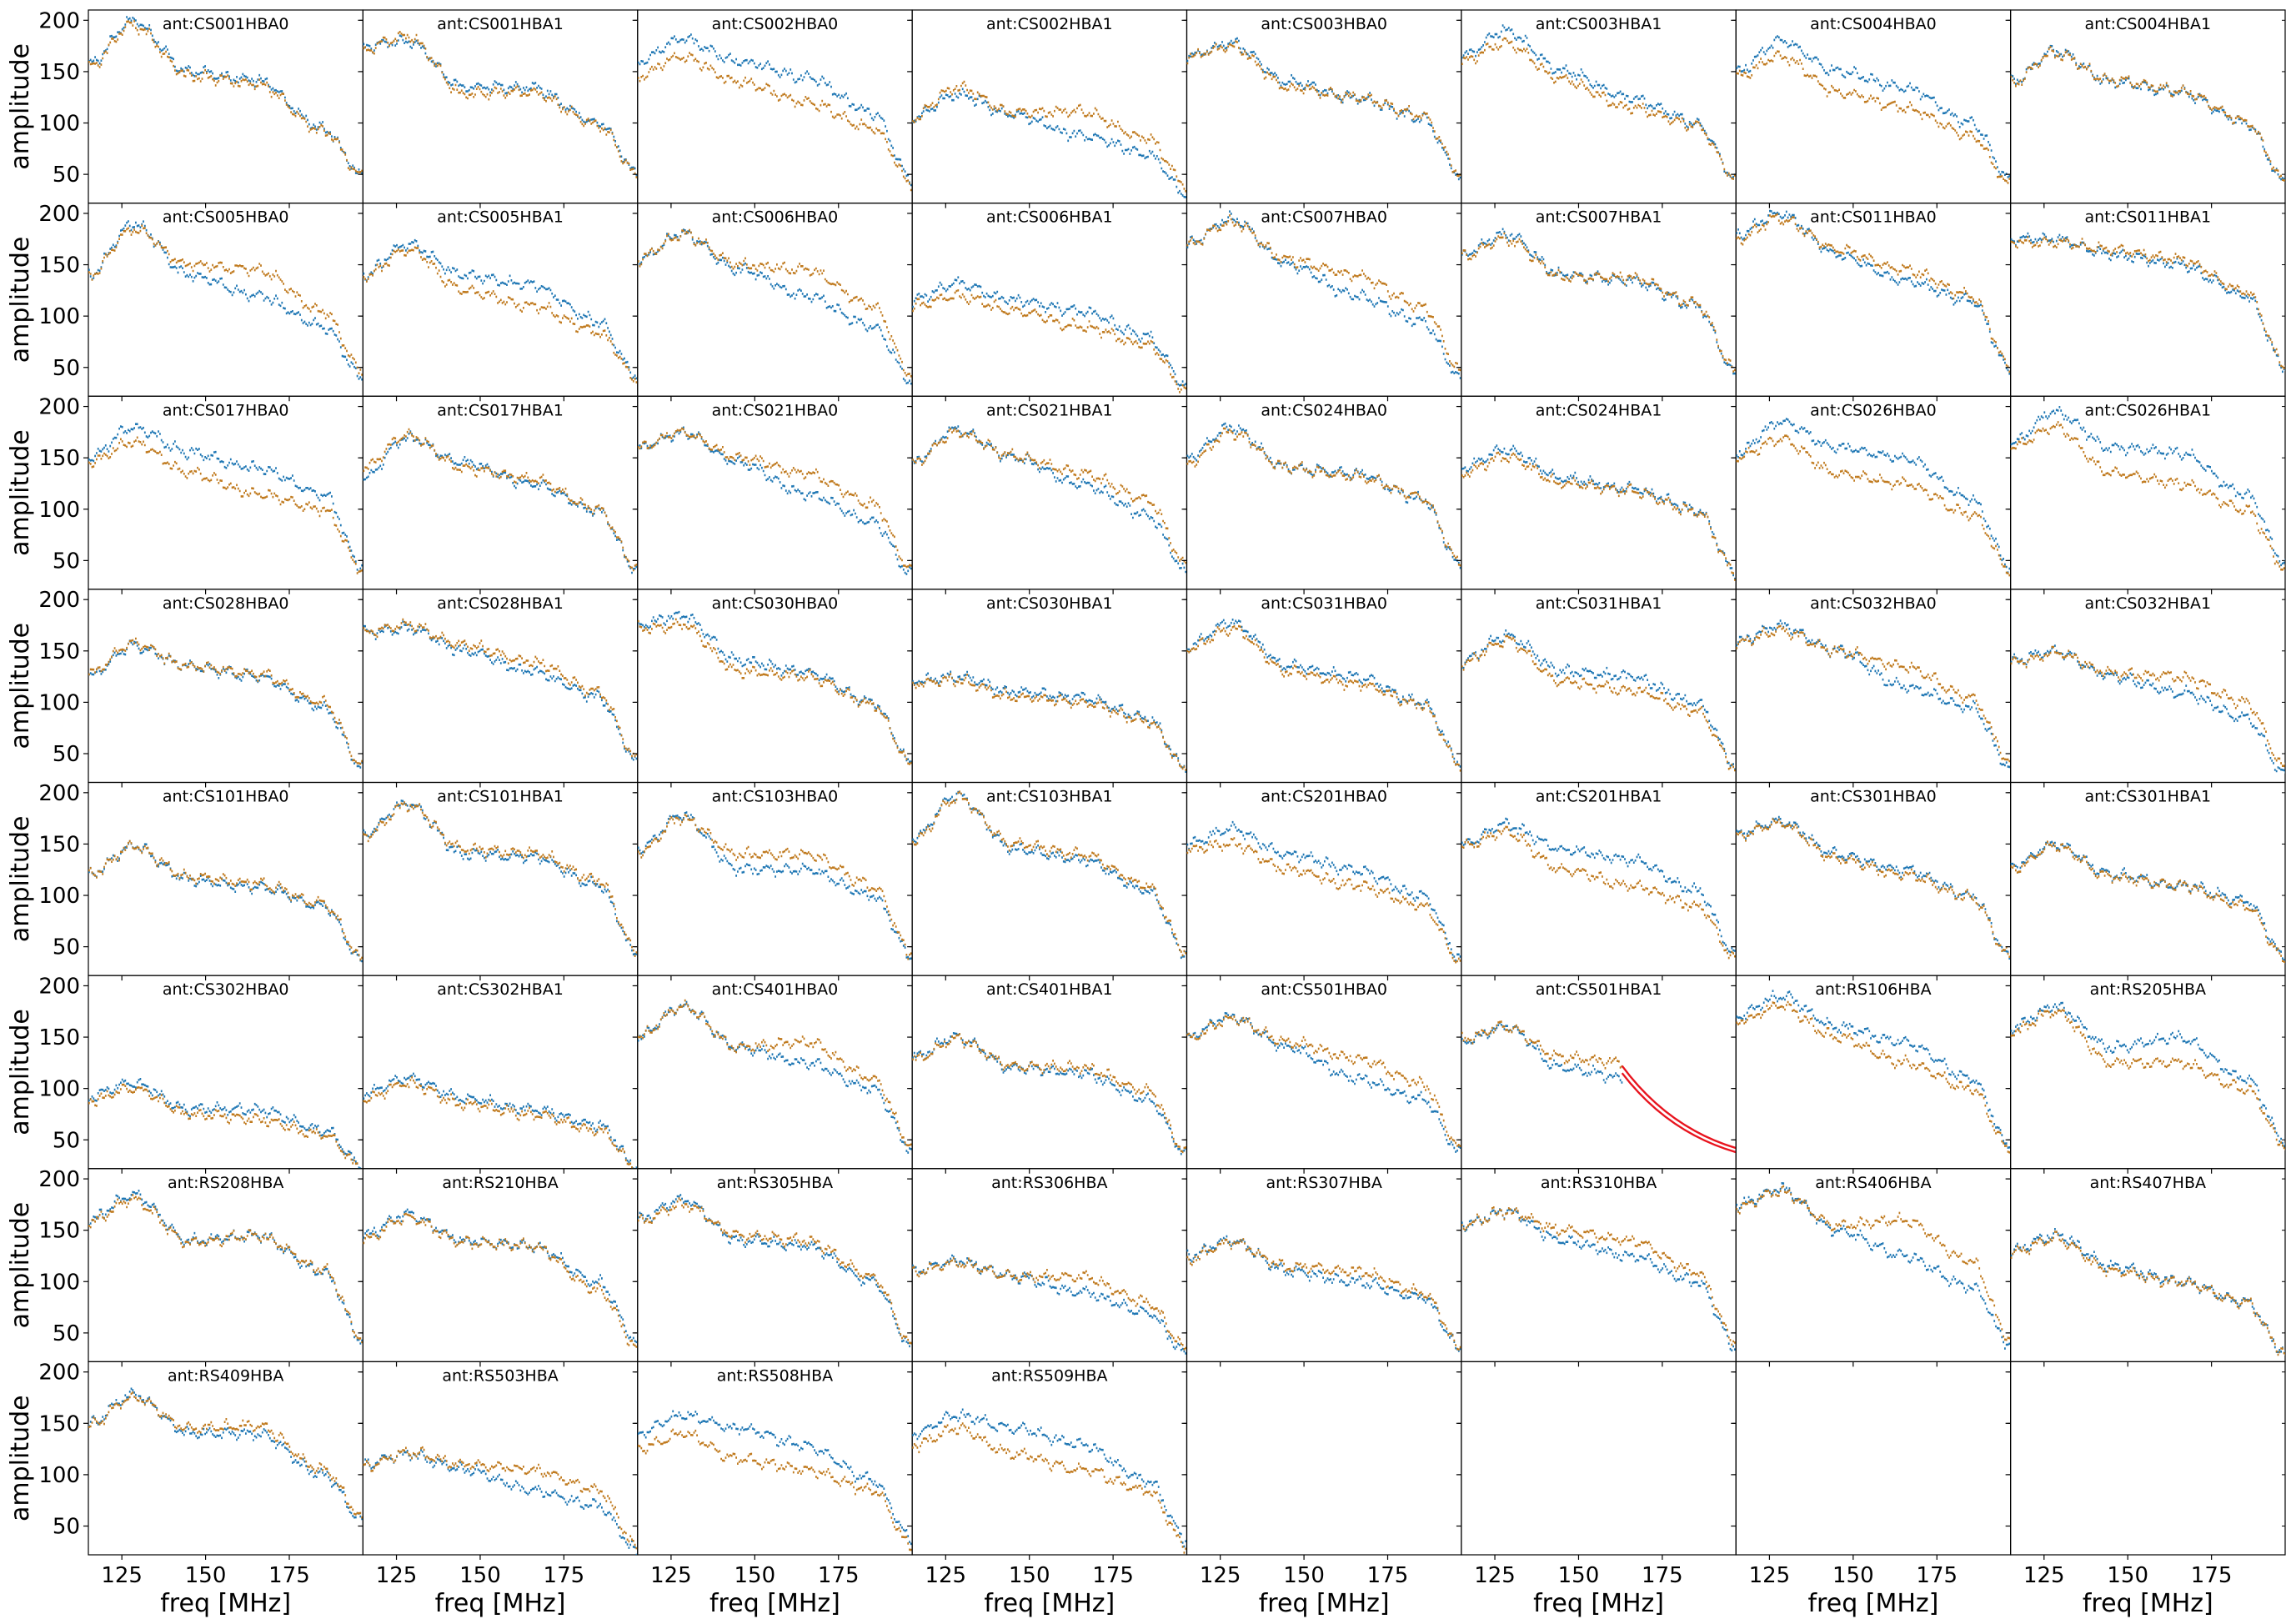 The image size is (2296, 1619). Describe the element at coordinates (775, 24) in the screenshot. I see `subplot-title: ant:CS002HBA0` at that location.